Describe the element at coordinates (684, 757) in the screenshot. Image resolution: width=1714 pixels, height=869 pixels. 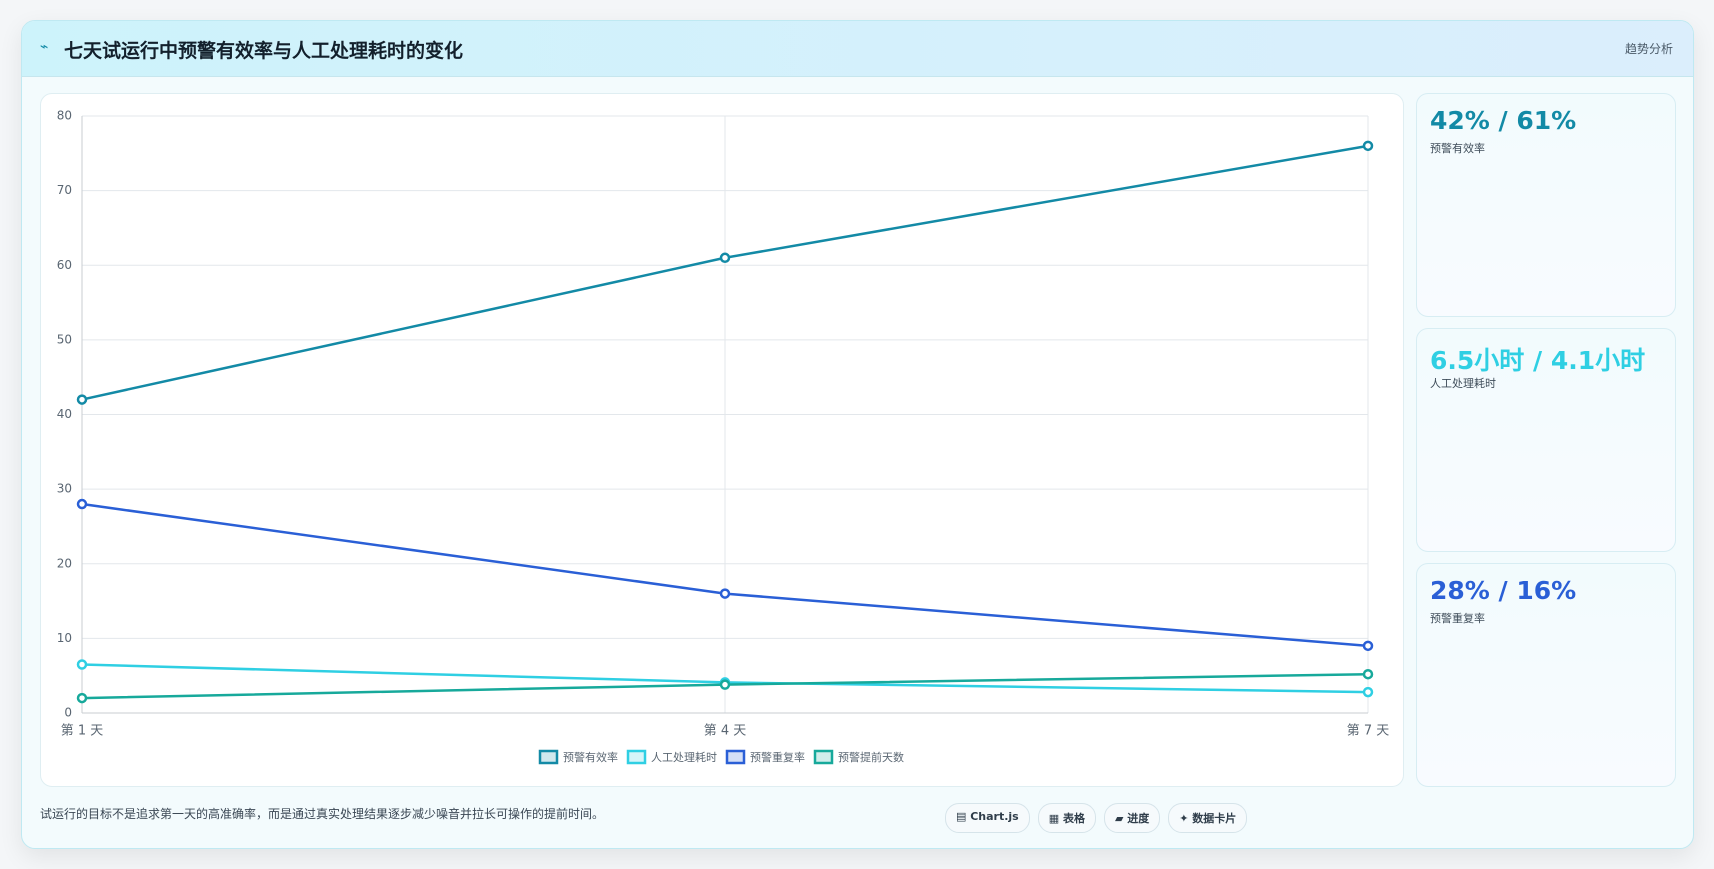
I see `legend-label: 人工处理耗时` at that location.